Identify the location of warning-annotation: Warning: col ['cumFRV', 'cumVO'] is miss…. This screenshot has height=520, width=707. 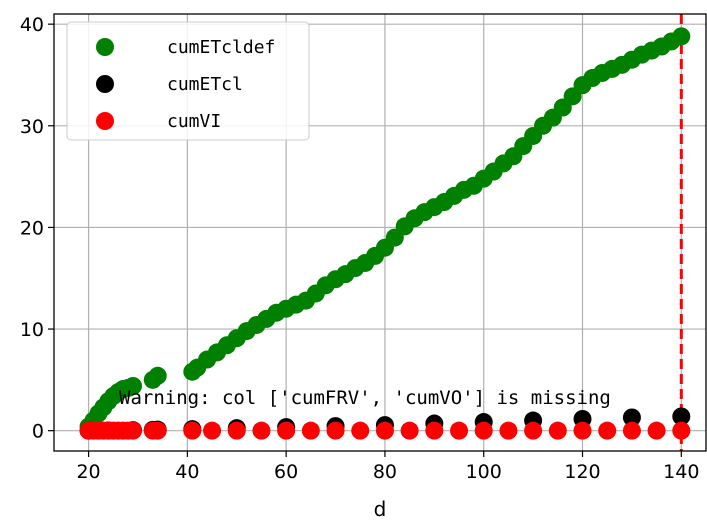
(365, 398).